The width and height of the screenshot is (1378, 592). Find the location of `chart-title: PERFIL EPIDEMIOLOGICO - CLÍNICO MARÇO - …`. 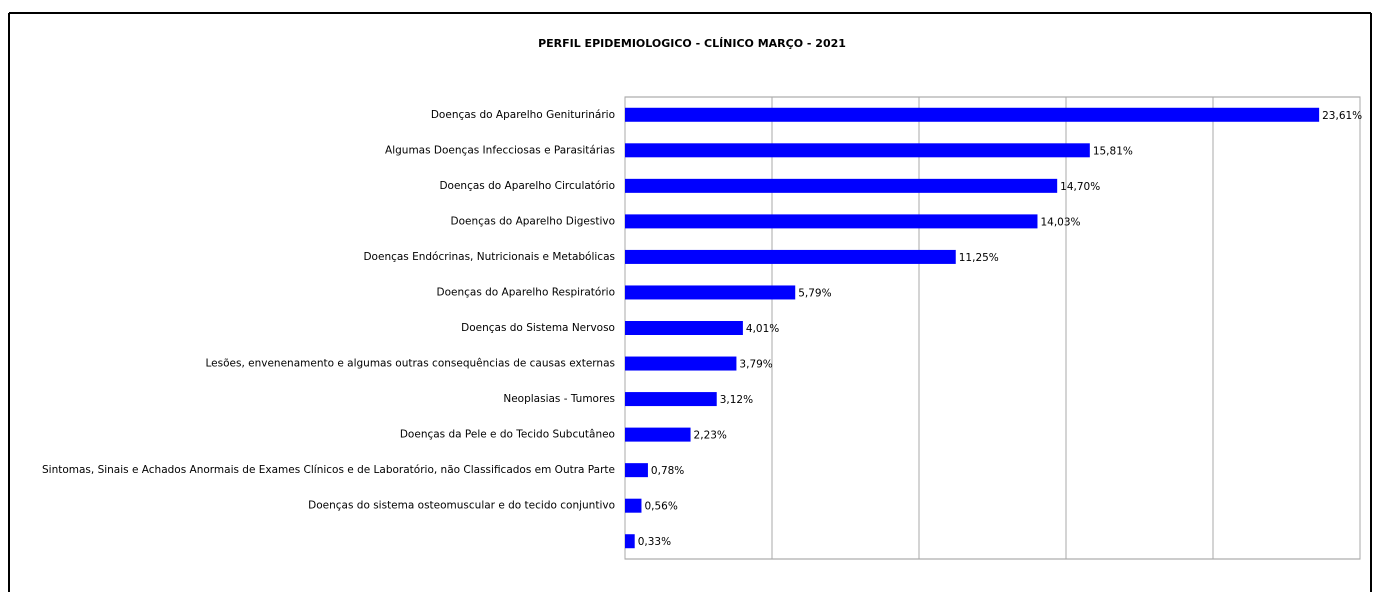

chart-title: PERFIL EPIDEMIOLOGICO - CLÍNICO MARÇO - … is located at coordinates (692, 43).